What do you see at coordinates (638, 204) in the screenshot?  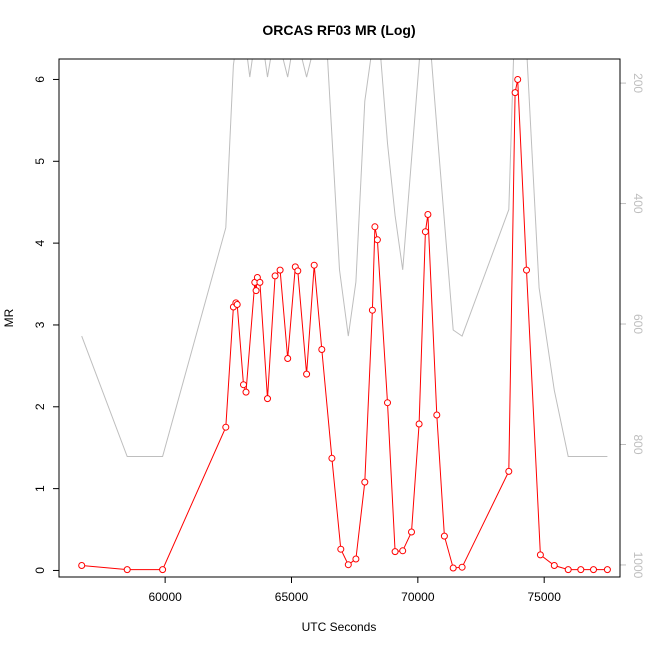 I see `right-axis-tick-label: 400` at bounding box center [638, 204].